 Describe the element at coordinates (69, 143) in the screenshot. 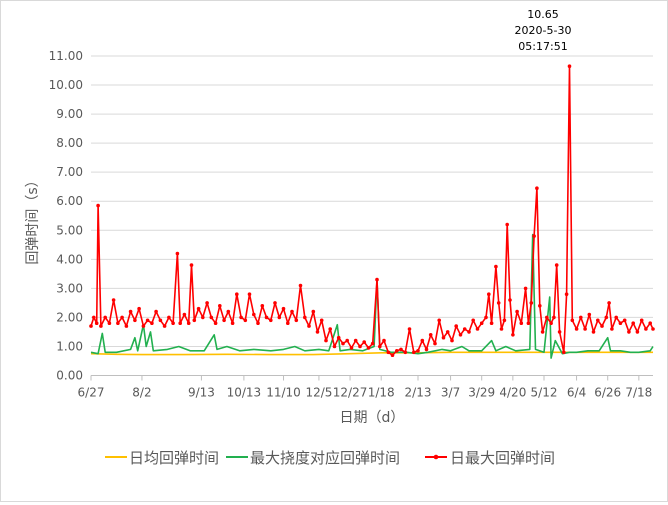

I see `y-tick-label: 8.00` at that location.